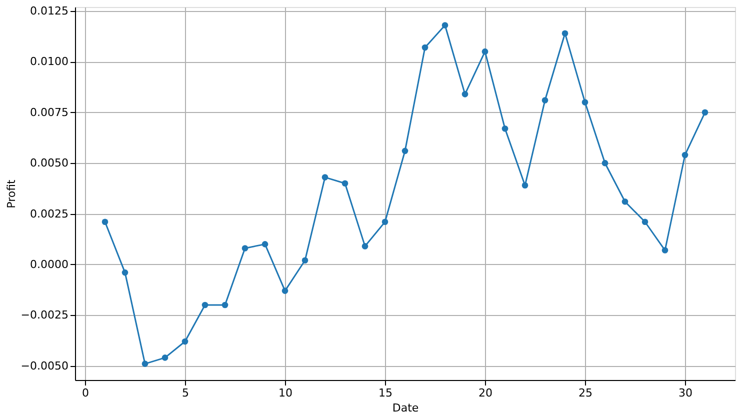 Image resolution: width=740 pixels, height=418 pixels. I want to click on x-tick-label: 20, so click(485, 393).